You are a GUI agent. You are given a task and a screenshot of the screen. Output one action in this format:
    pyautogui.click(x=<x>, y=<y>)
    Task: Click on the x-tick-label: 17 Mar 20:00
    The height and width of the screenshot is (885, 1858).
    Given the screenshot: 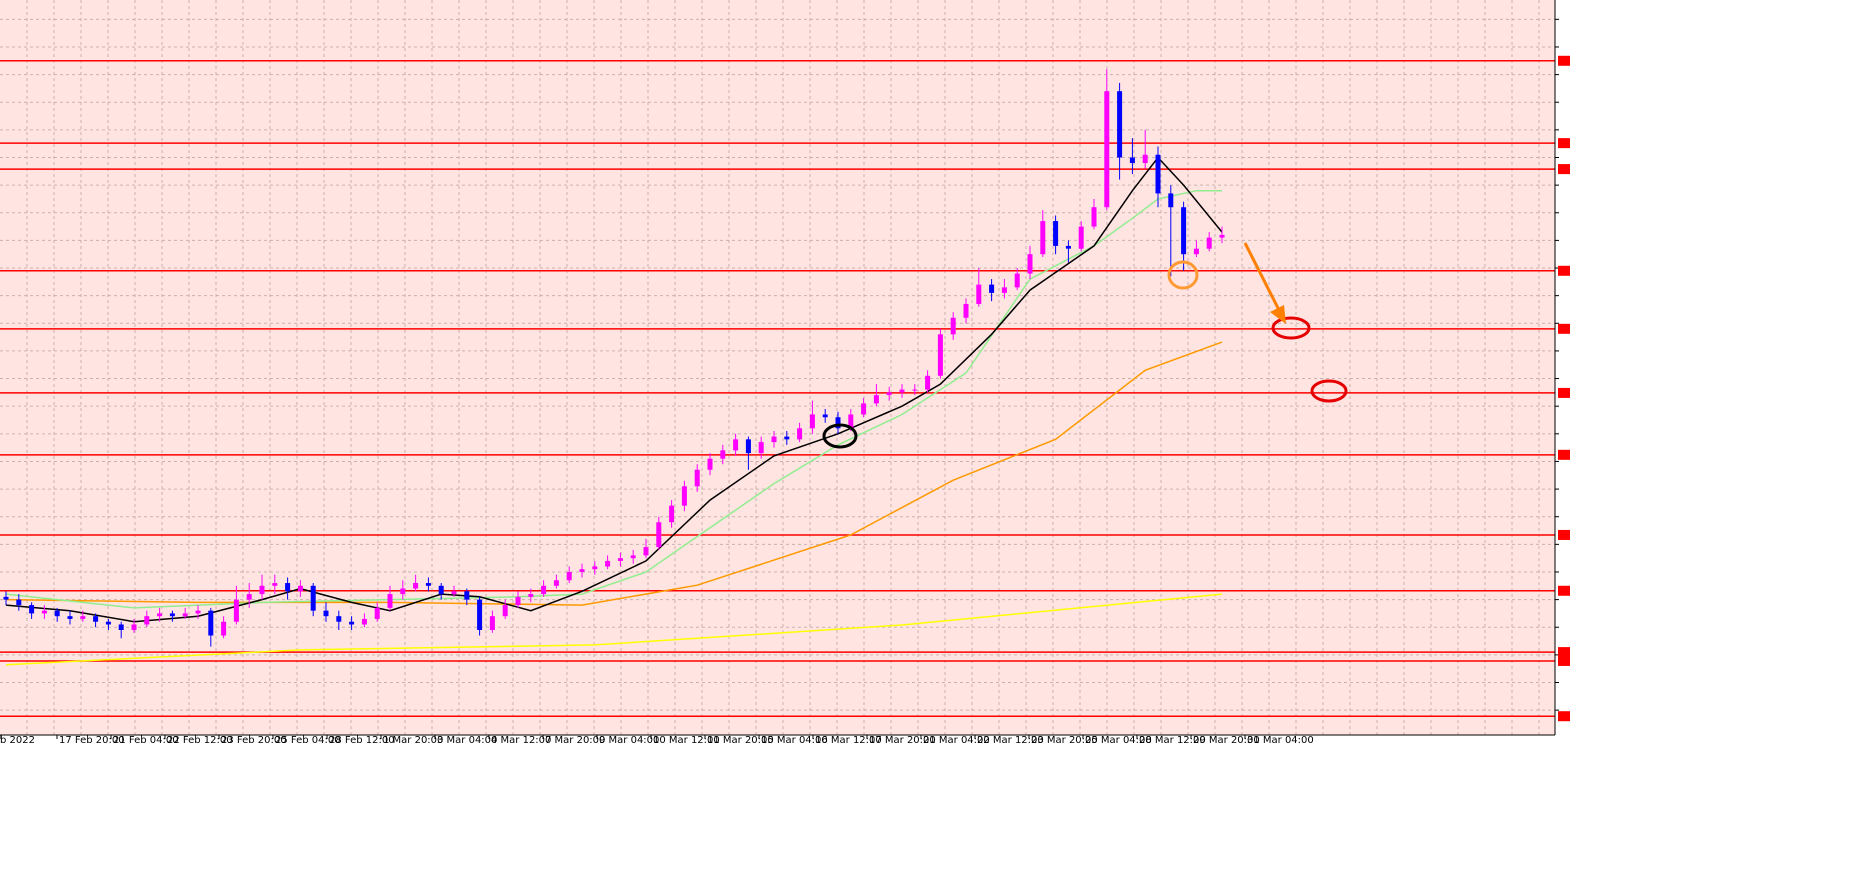 What is the action you would take?
    pyautogui.click(x=902, y=740)
    